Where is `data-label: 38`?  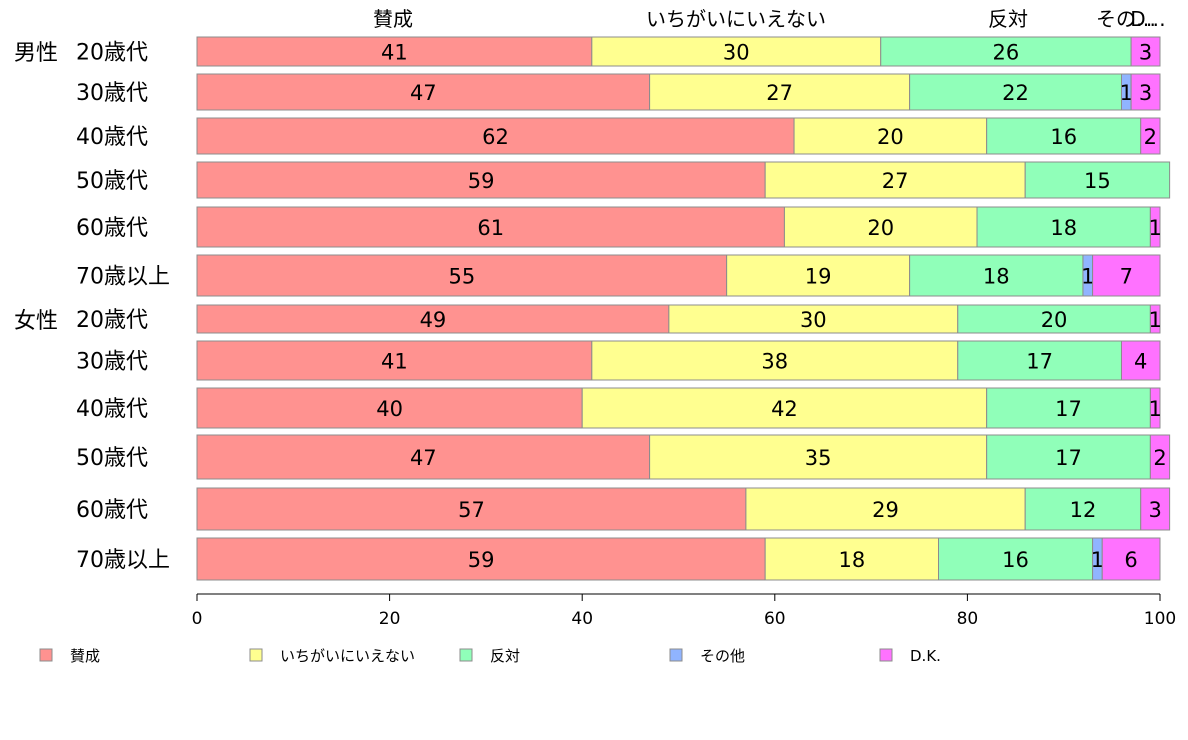
data-label: 38 is located at coordinates (774, 362).